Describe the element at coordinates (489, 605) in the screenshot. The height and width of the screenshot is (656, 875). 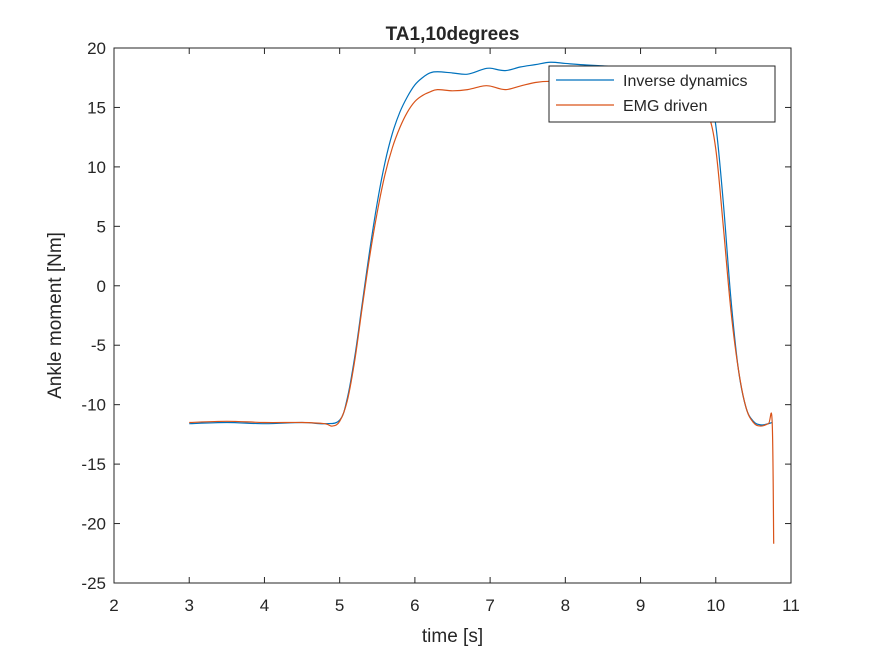
I see `x-tick-label: 7` at that location.